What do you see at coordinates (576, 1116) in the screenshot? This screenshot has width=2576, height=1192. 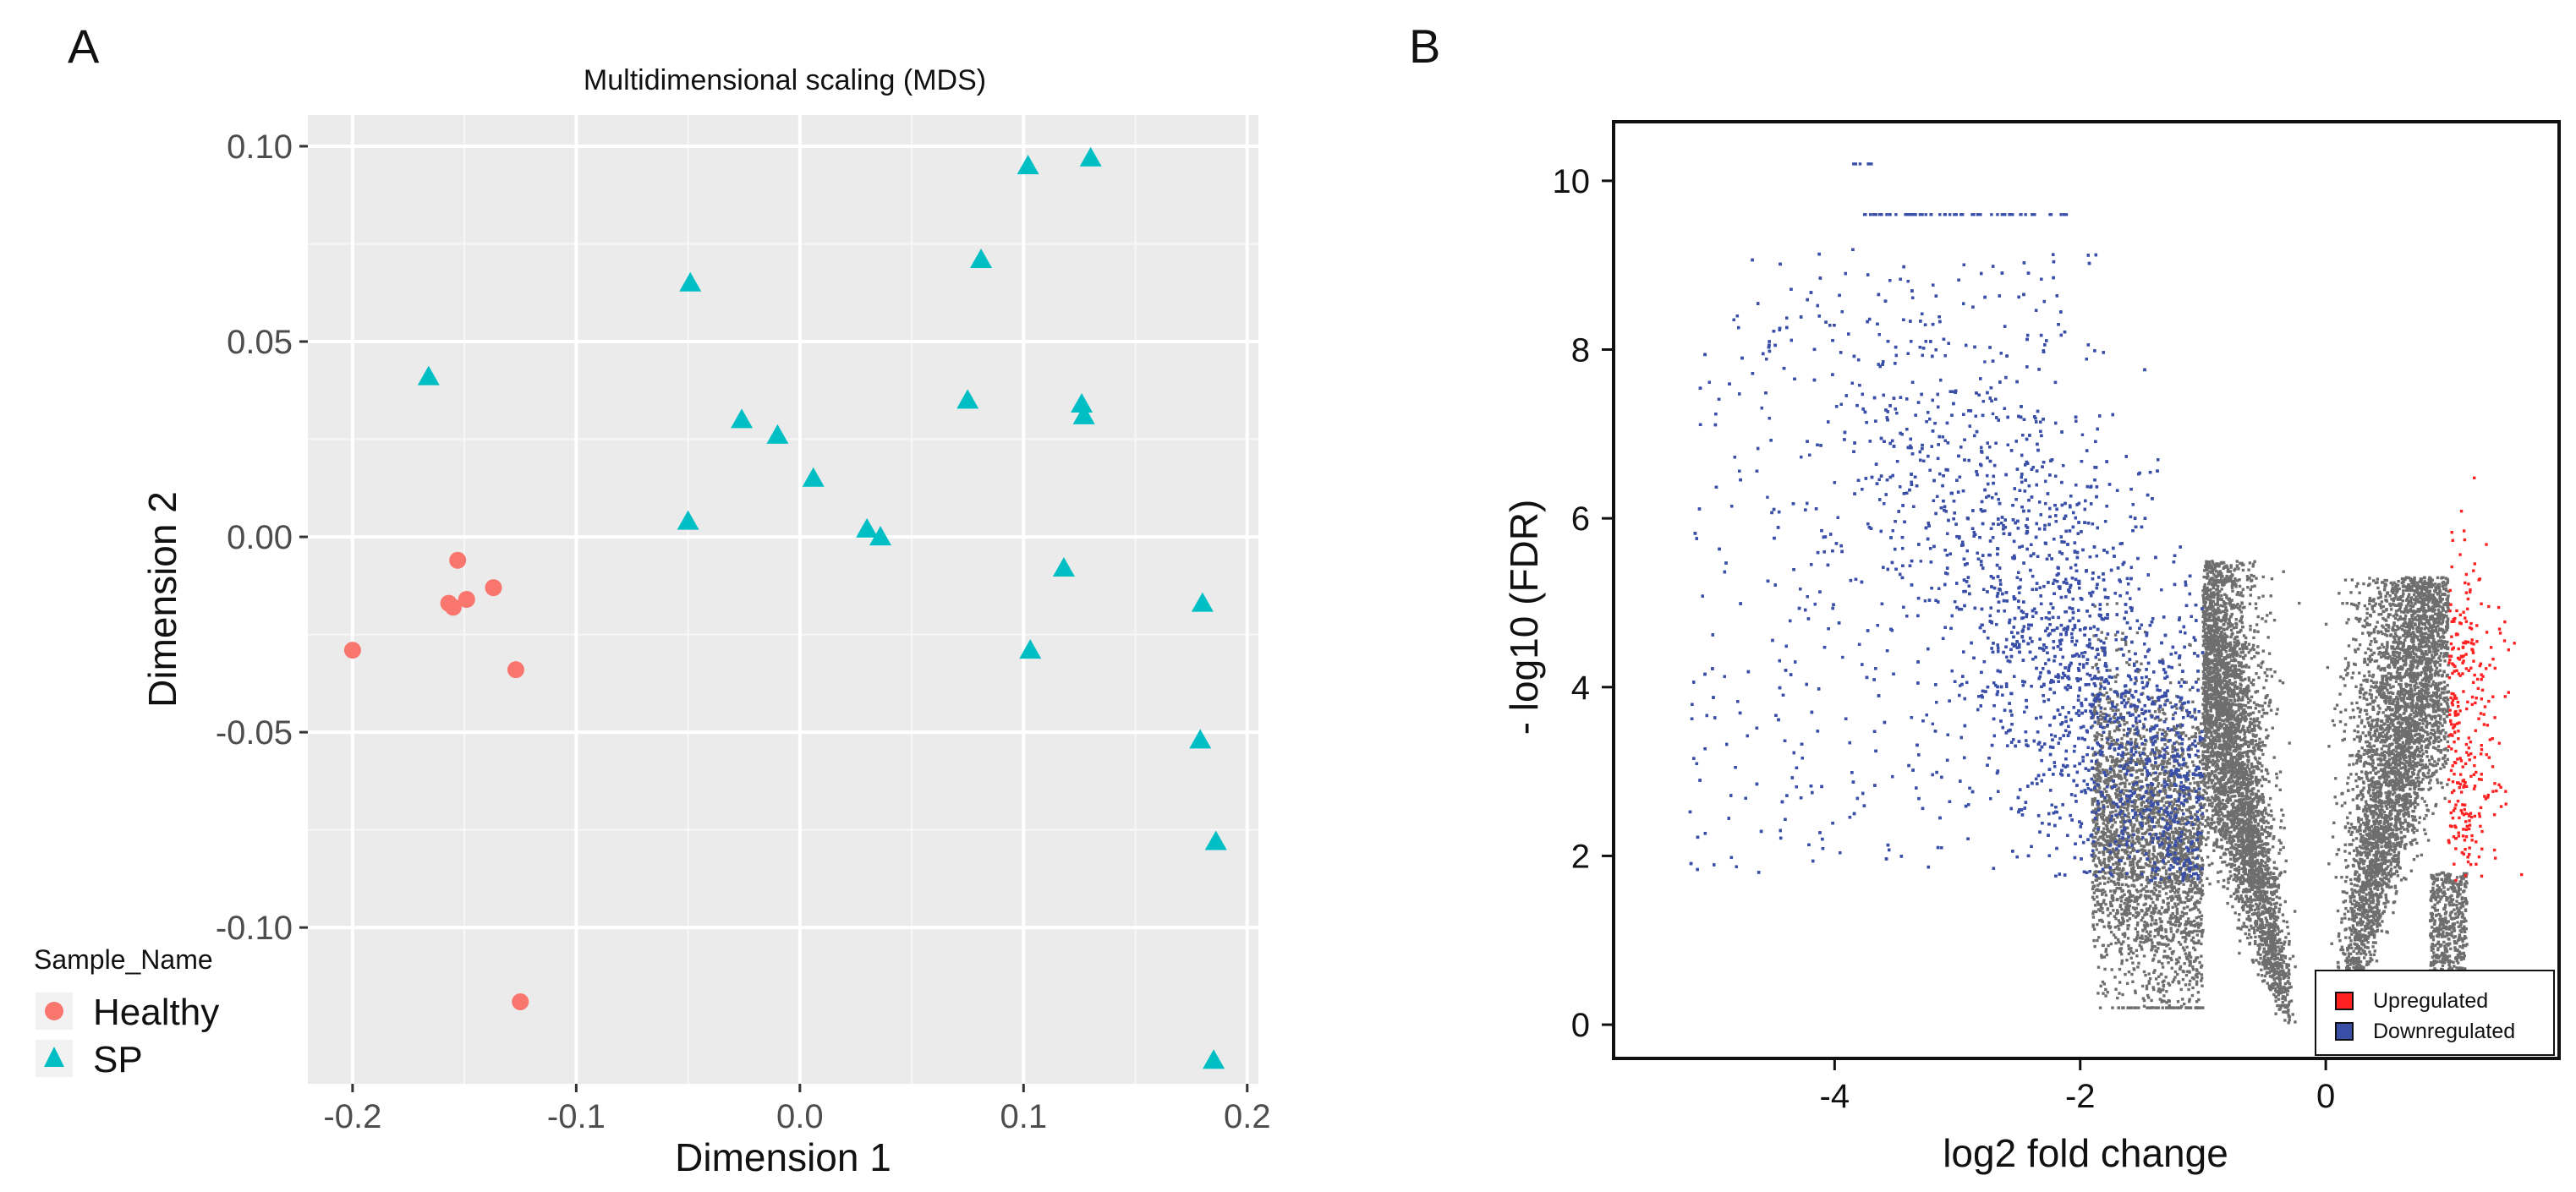 I see `mds-x-tick-label: -0.1` at bounding box center [576, 1116].